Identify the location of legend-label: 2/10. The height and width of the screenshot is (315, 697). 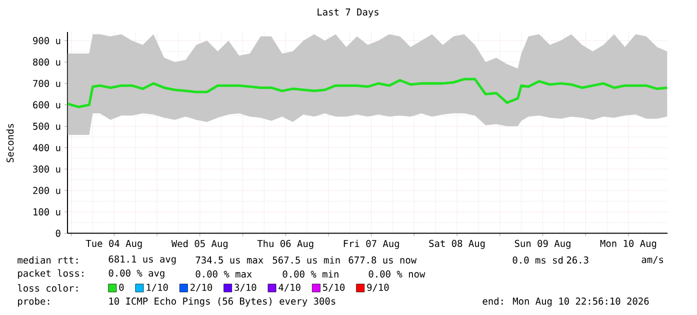
(201, 288).